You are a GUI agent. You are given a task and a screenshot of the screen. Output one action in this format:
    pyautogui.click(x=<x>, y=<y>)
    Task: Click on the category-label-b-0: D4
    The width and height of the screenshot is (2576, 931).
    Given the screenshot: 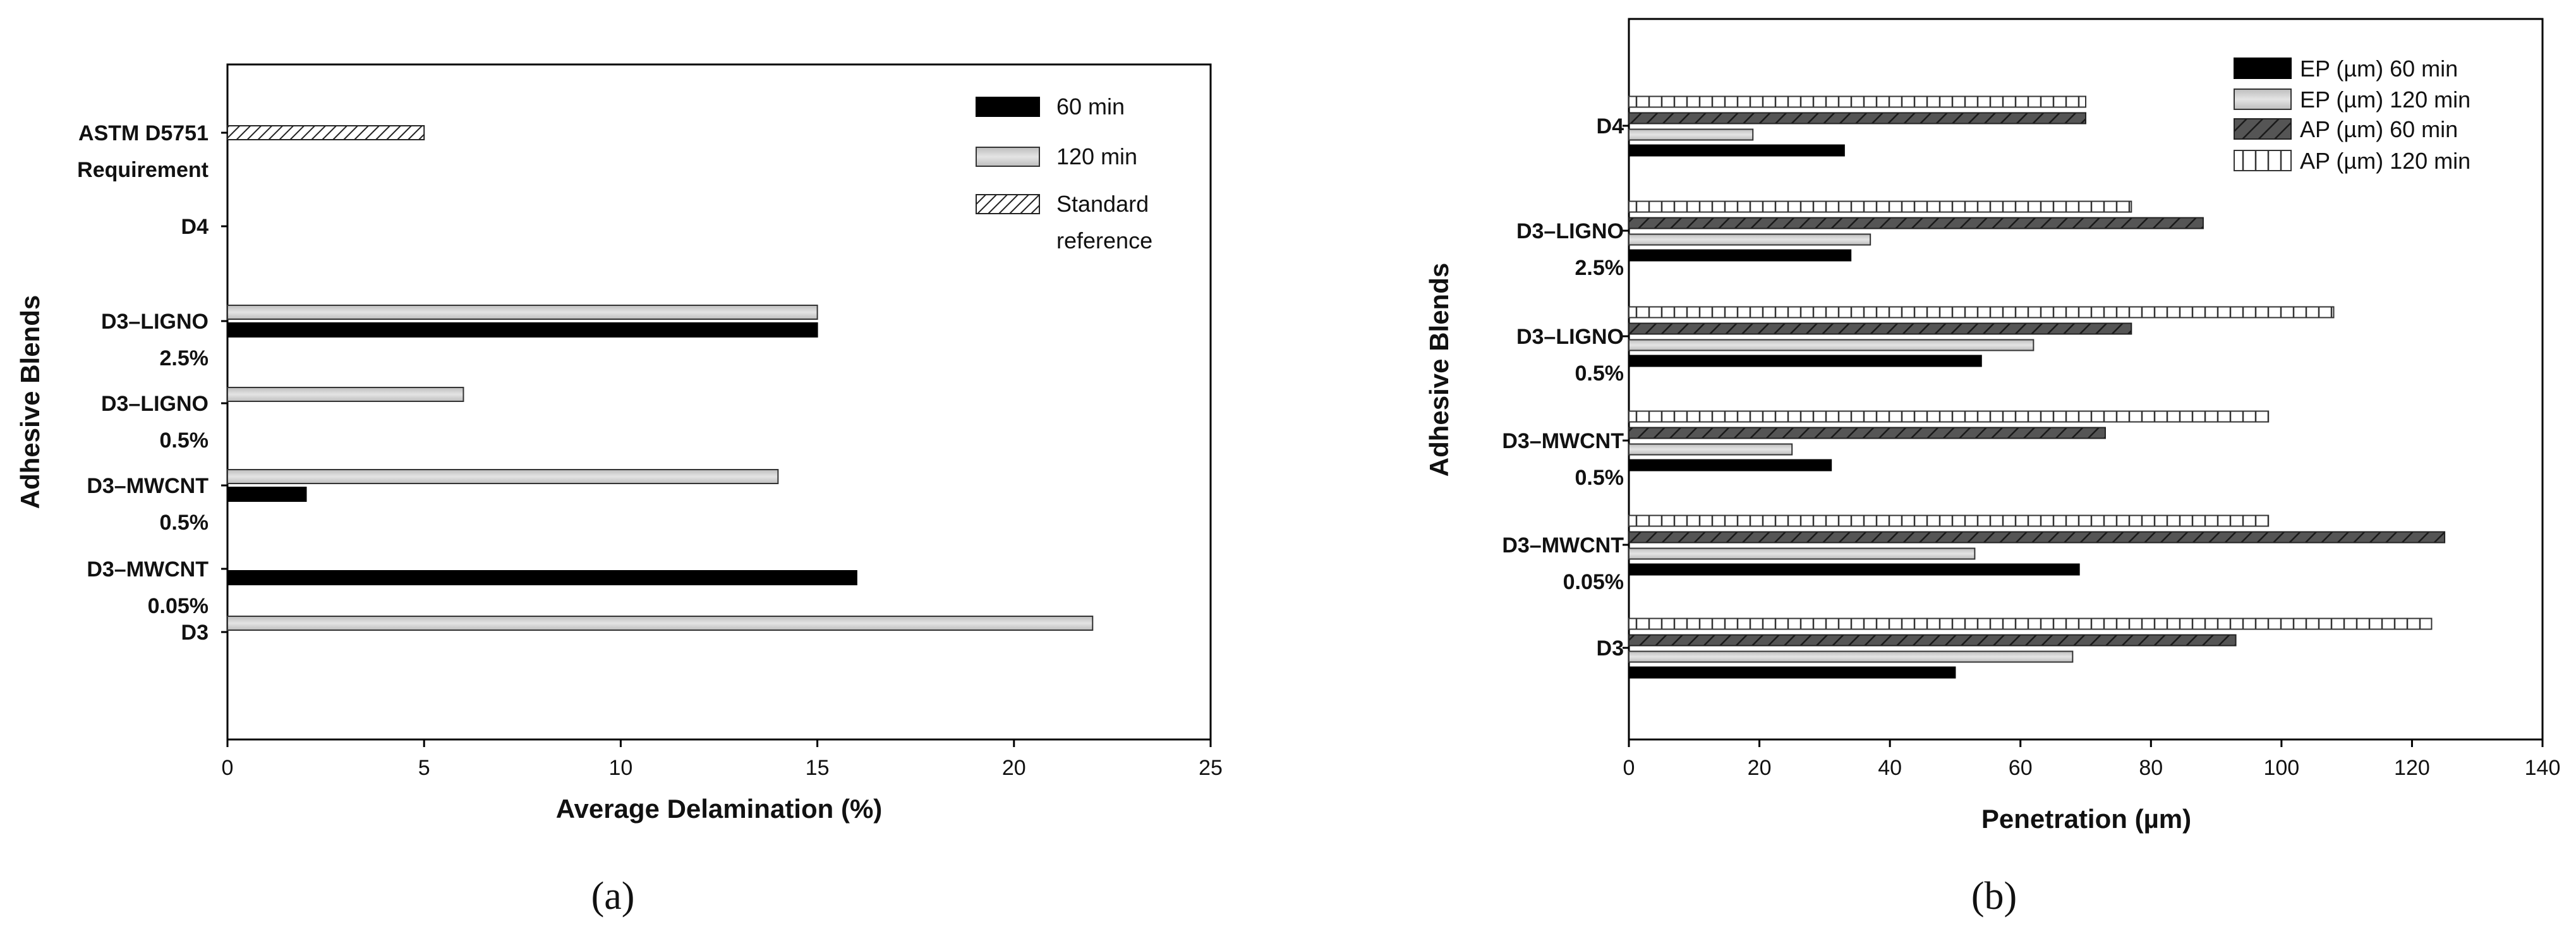 What is the action you would take?
    pyautogui.click(x=1610, y=126)
    